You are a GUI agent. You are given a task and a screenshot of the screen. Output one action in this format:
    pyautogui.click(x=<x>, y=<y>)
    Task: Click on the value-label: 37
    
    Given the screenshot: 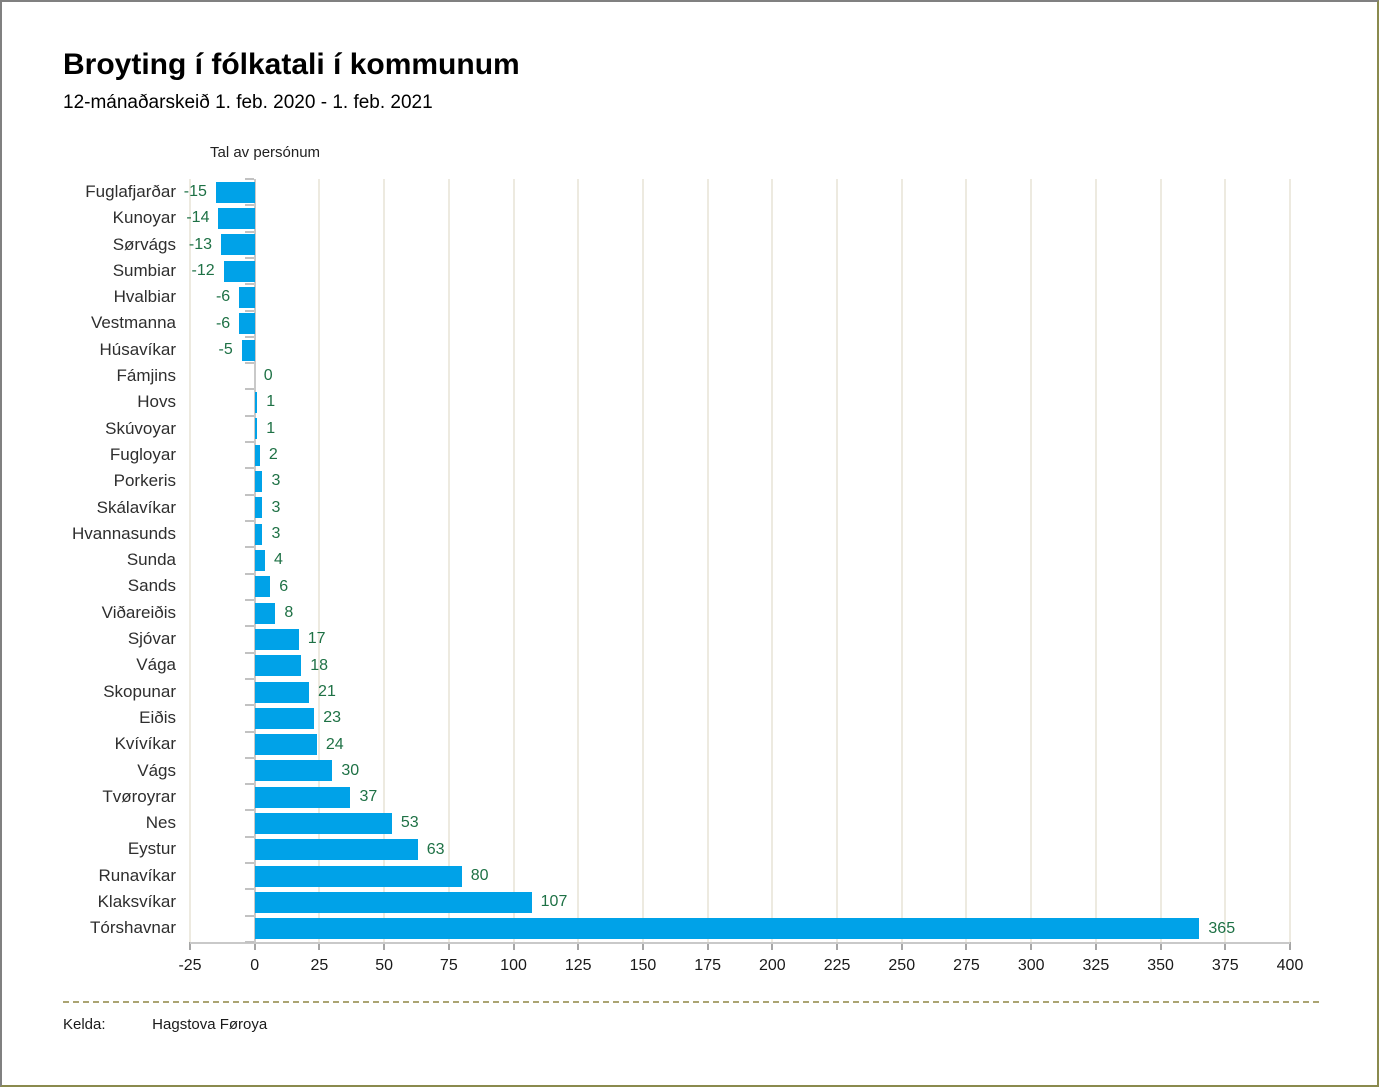 What is the action you would take?
    pyautogui.click(x=368, y=797)
    